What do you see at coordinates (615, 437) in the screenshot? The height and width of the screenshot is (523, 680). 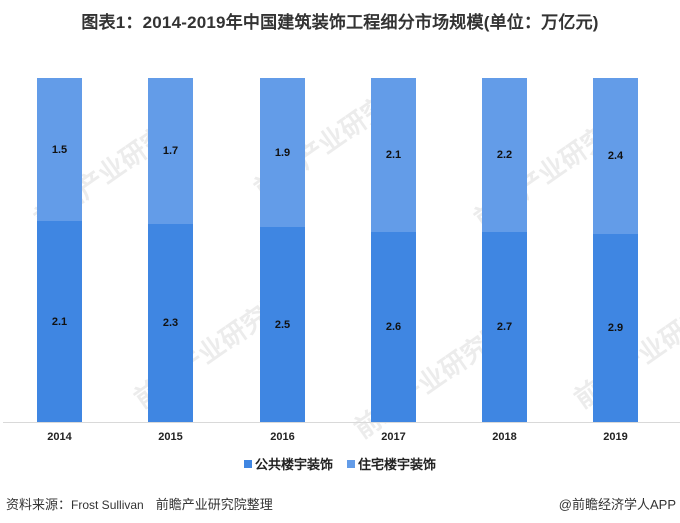 I see `x-tick-label: 2019` at bounding box center [615, 437].